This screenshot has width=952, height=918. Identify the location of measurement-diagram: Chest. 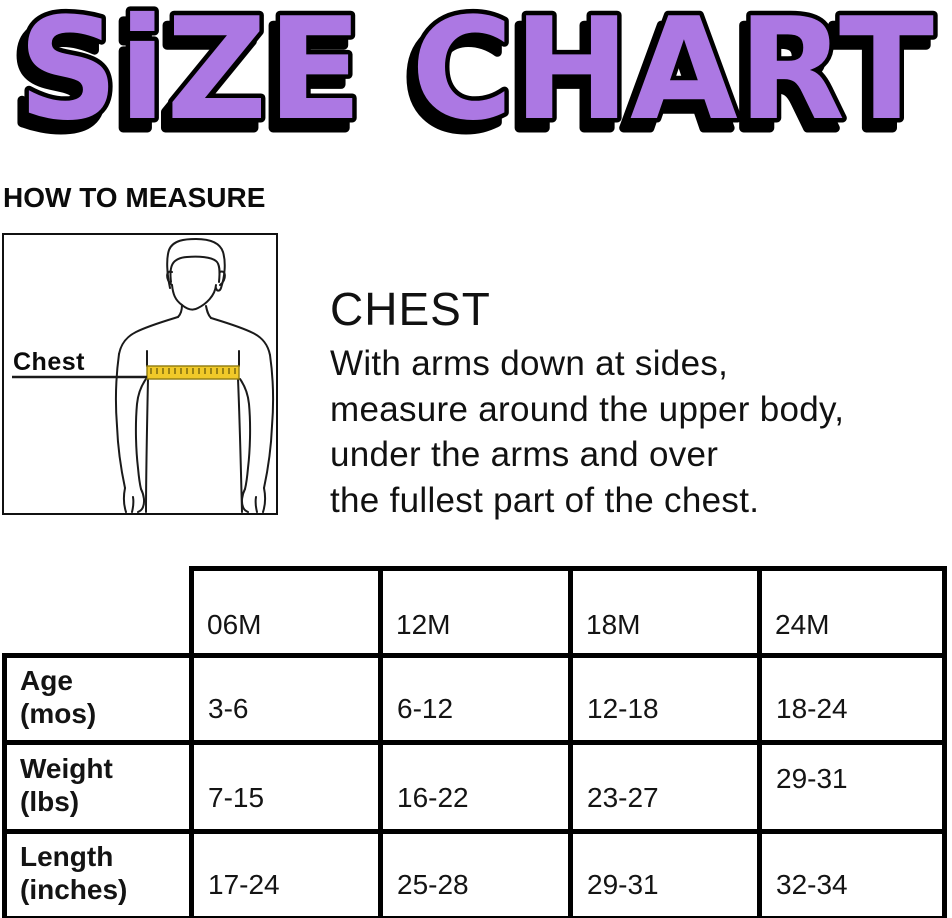
(140, 374).